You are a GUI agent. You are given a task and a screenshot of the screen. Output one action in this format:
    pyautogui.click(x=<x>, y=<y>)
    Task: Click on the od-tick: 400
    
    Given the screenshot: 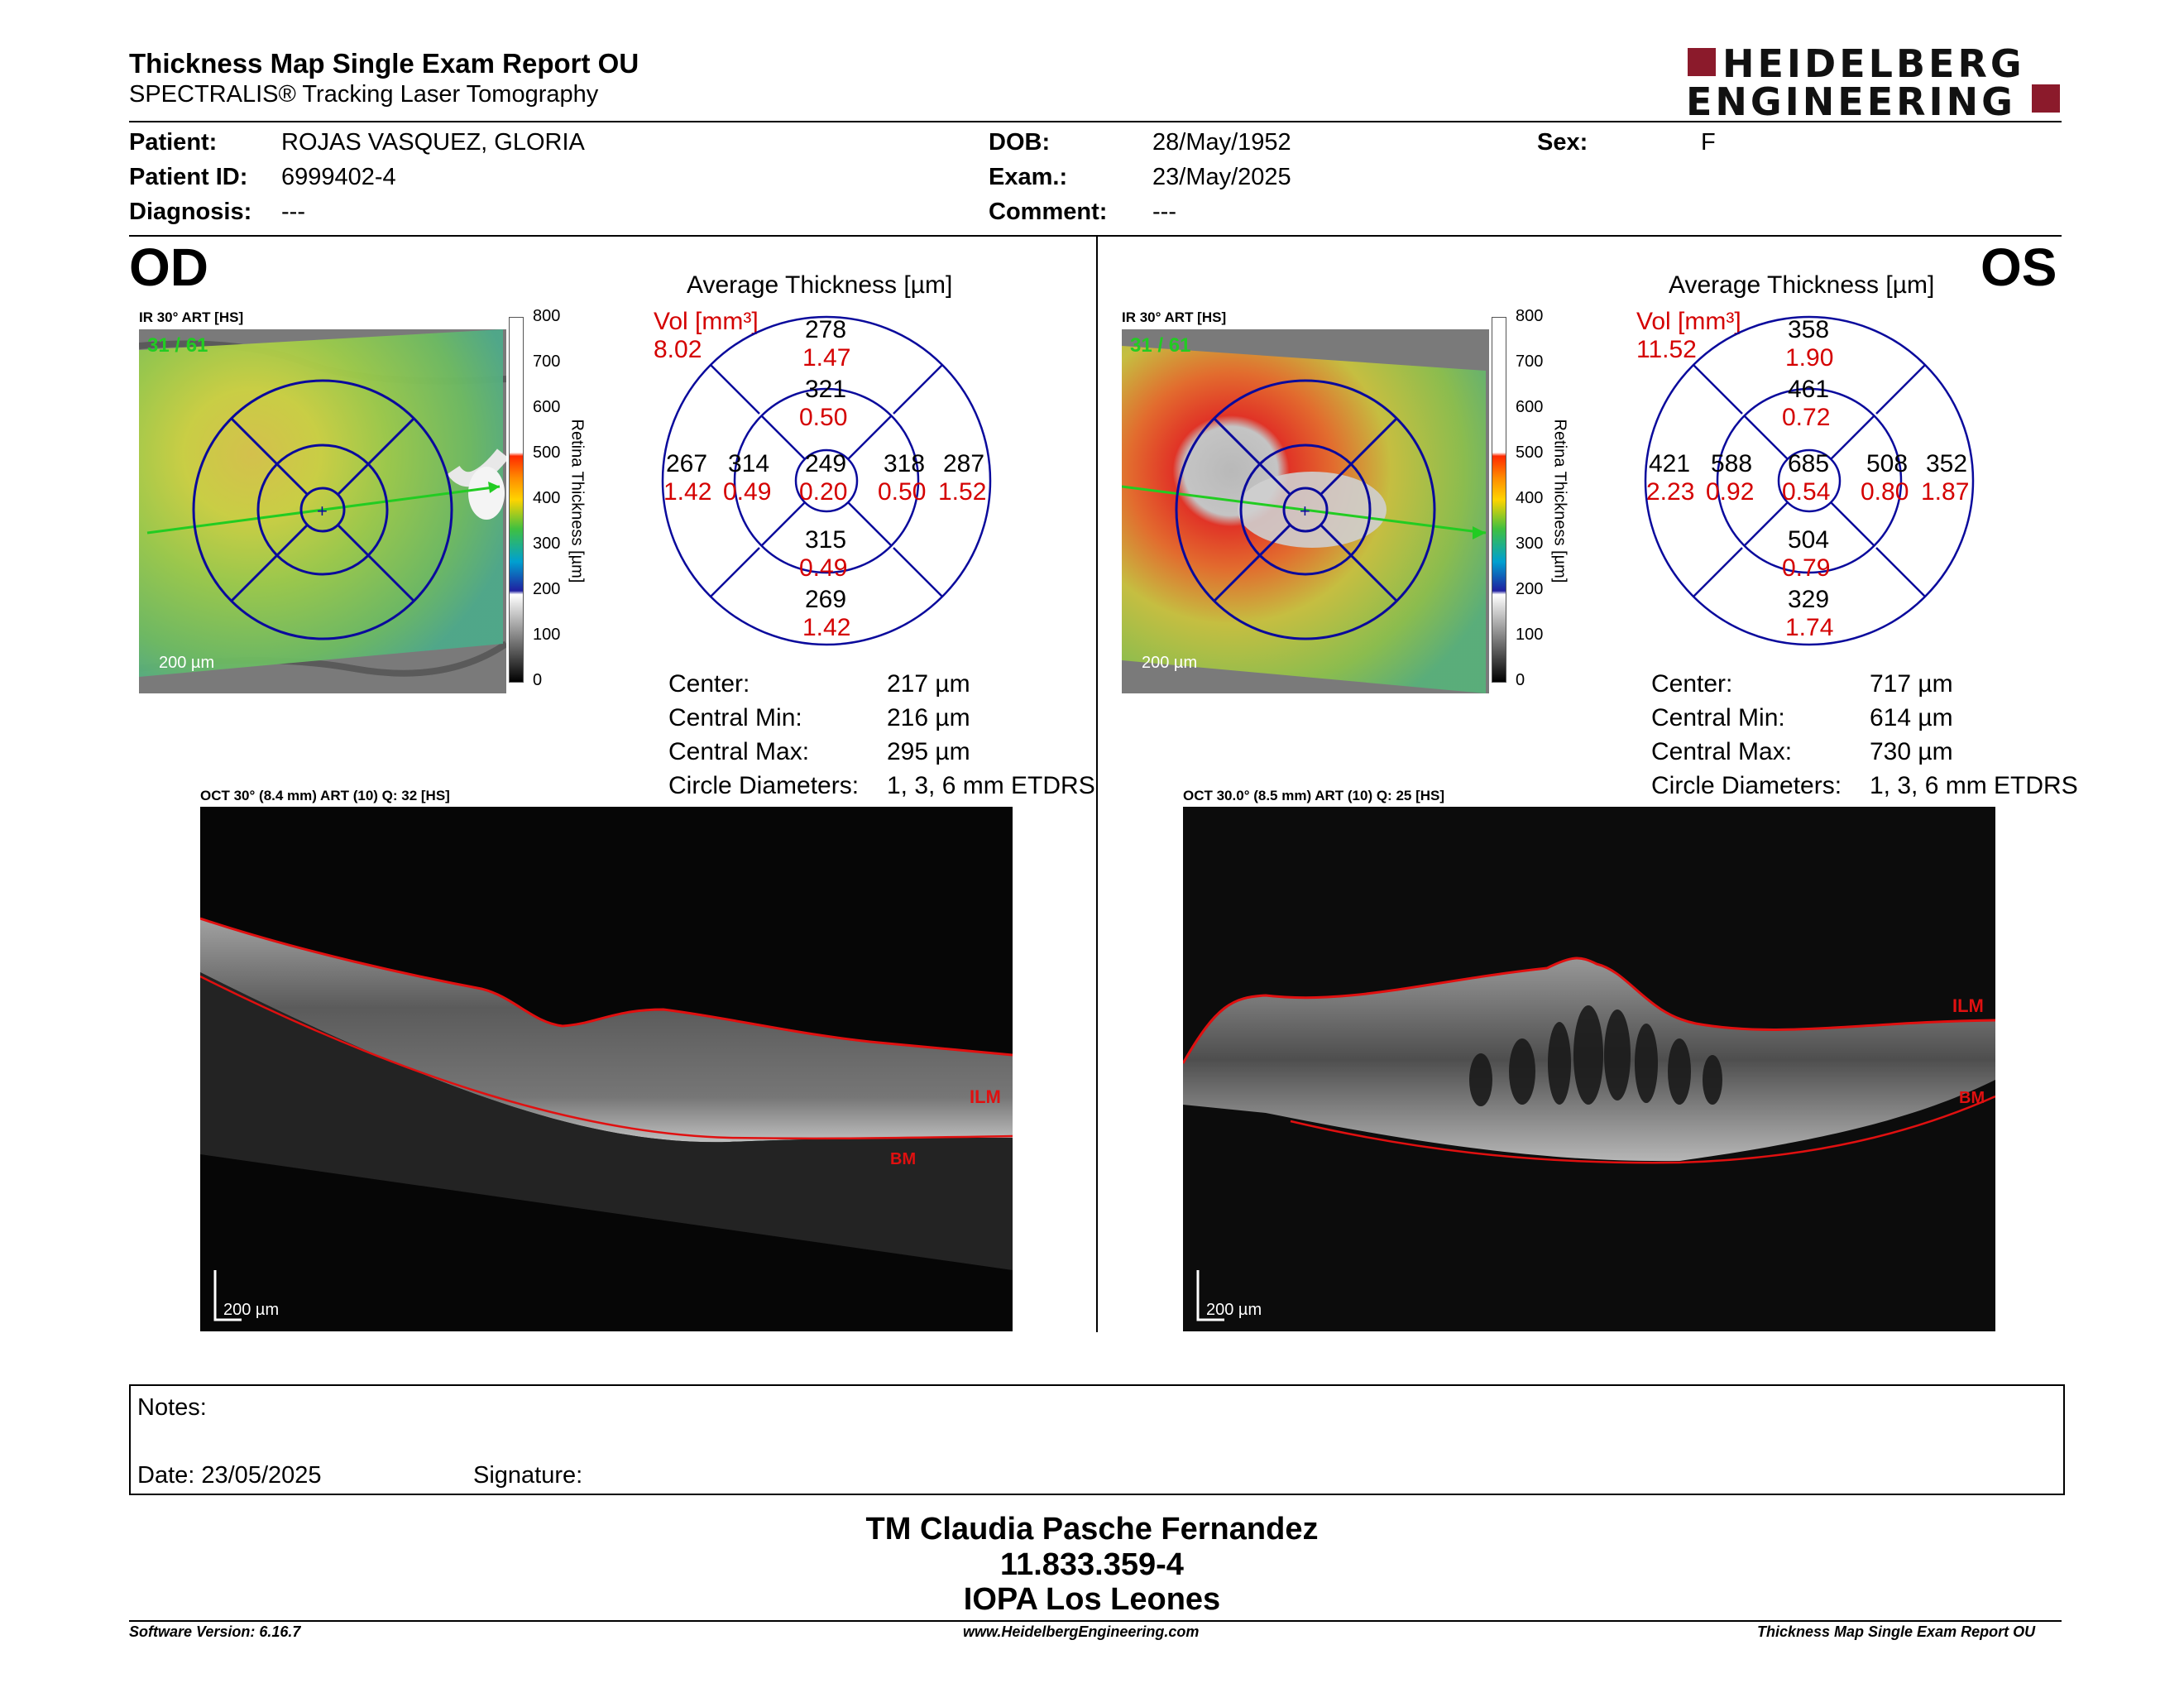 What is the action you would take?
    pyautogui.click(x=547, y=498)
    